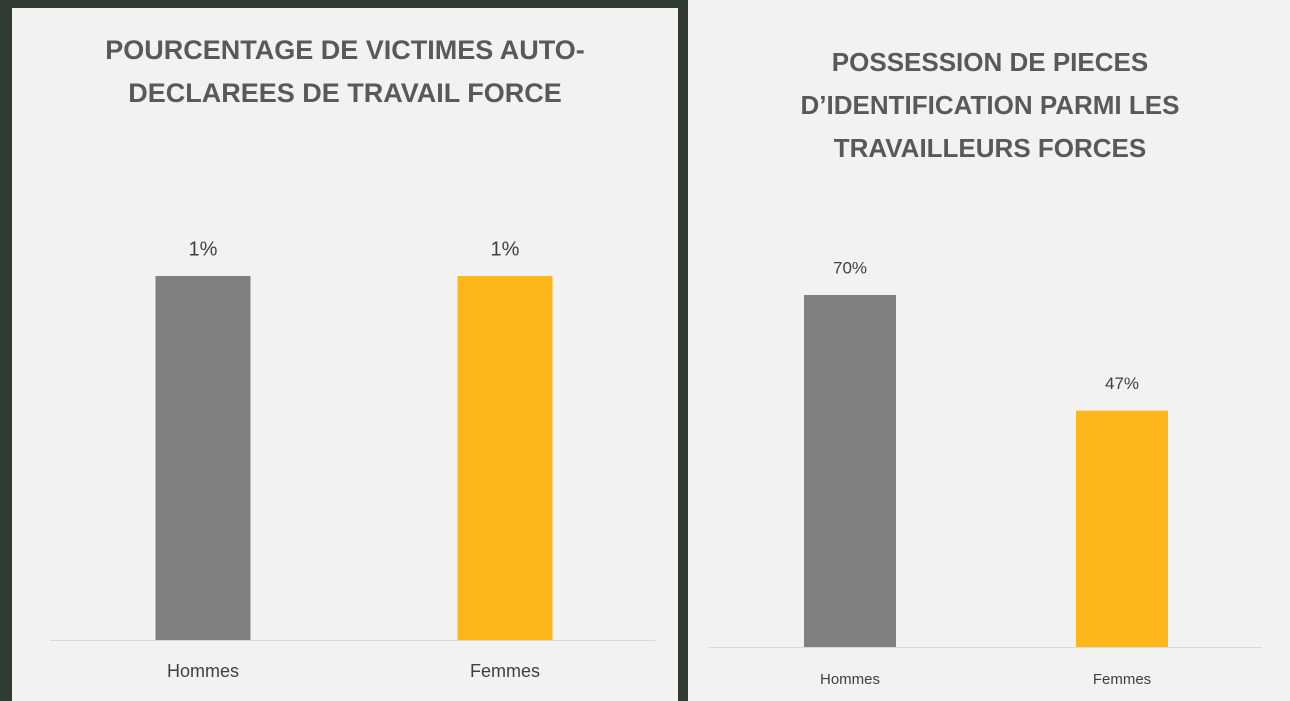 The height and width of the screenshot is (701, 1290). I want to click on data-label: 47%, so click(1122, 383).